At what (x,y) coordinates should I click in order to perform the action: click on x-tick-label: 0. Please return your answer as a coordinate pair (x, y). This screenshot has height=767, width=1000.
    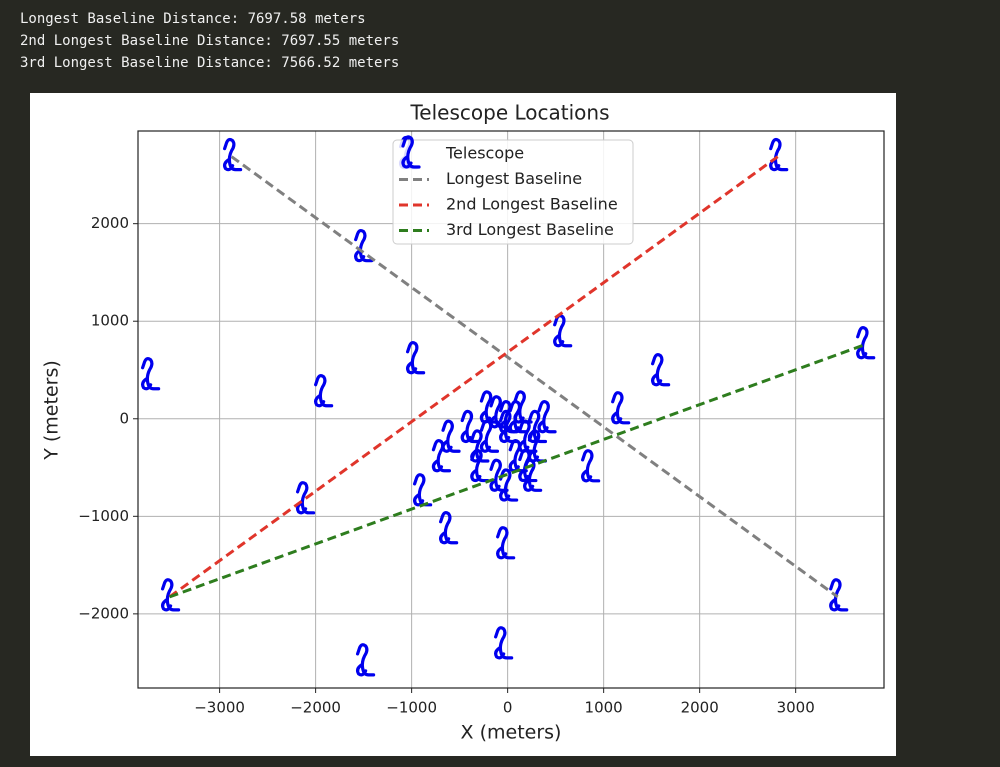
    Looking at the image, I should click on (508, 708).